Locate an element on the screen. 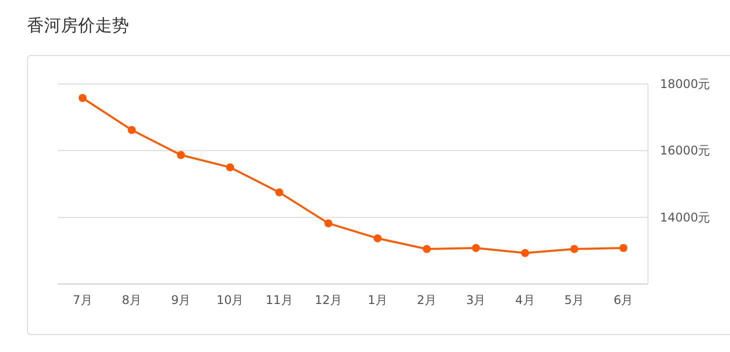  x-tick-label: 8月 is located at coordinates (132, 300).